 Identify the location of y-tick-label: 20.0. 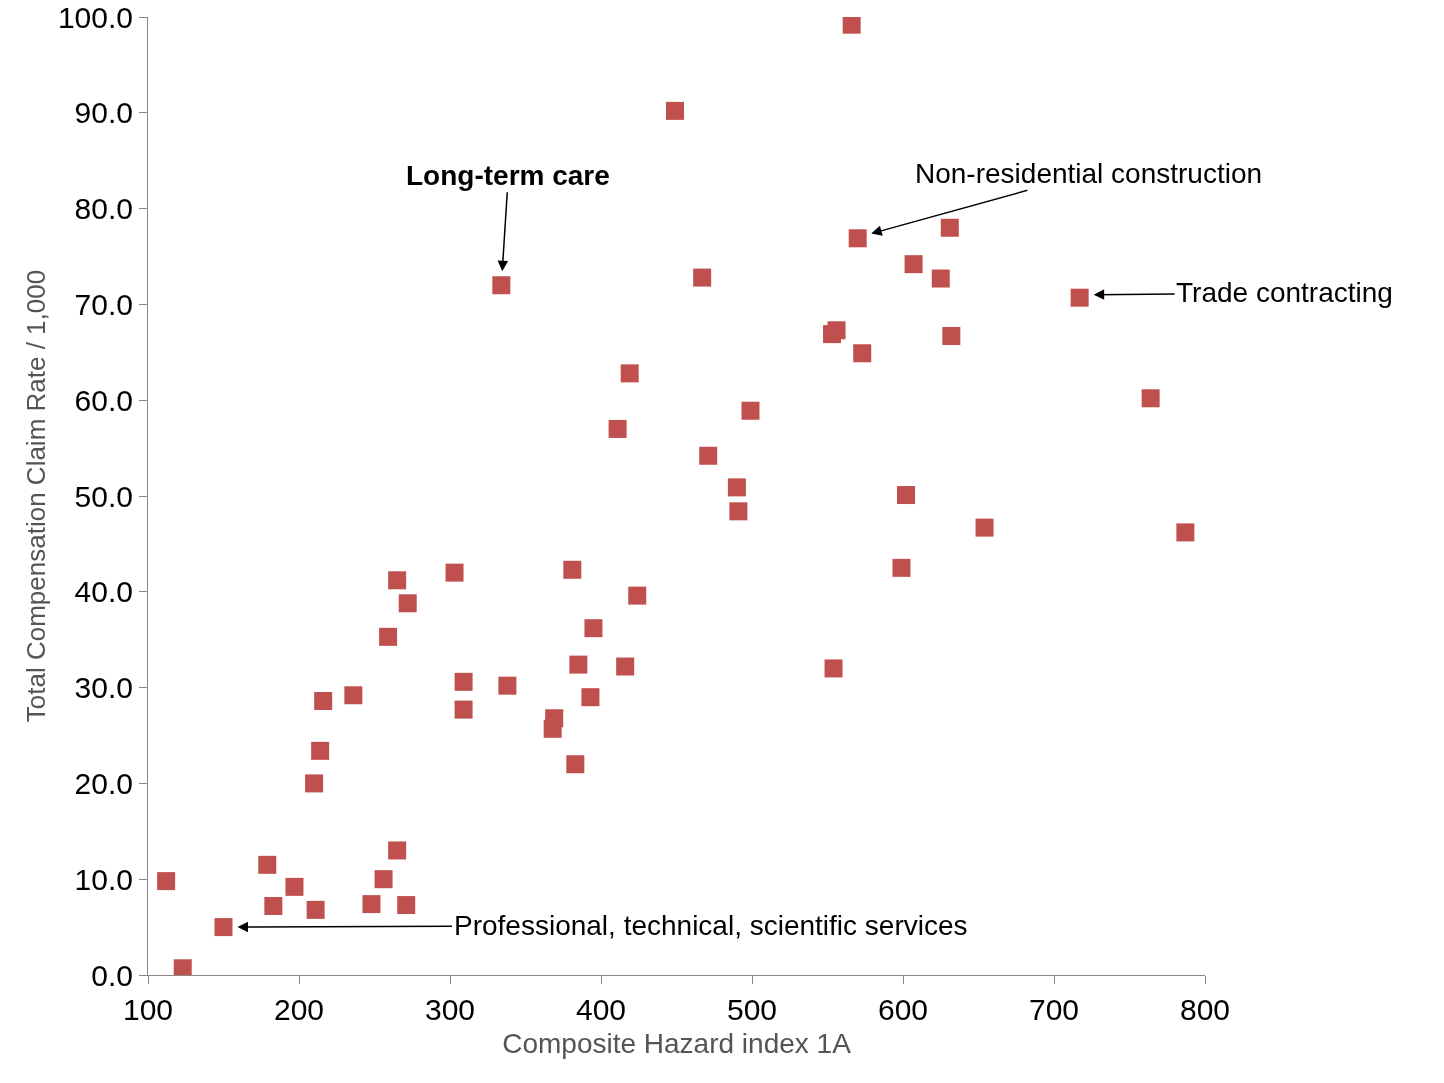
(103, 783).